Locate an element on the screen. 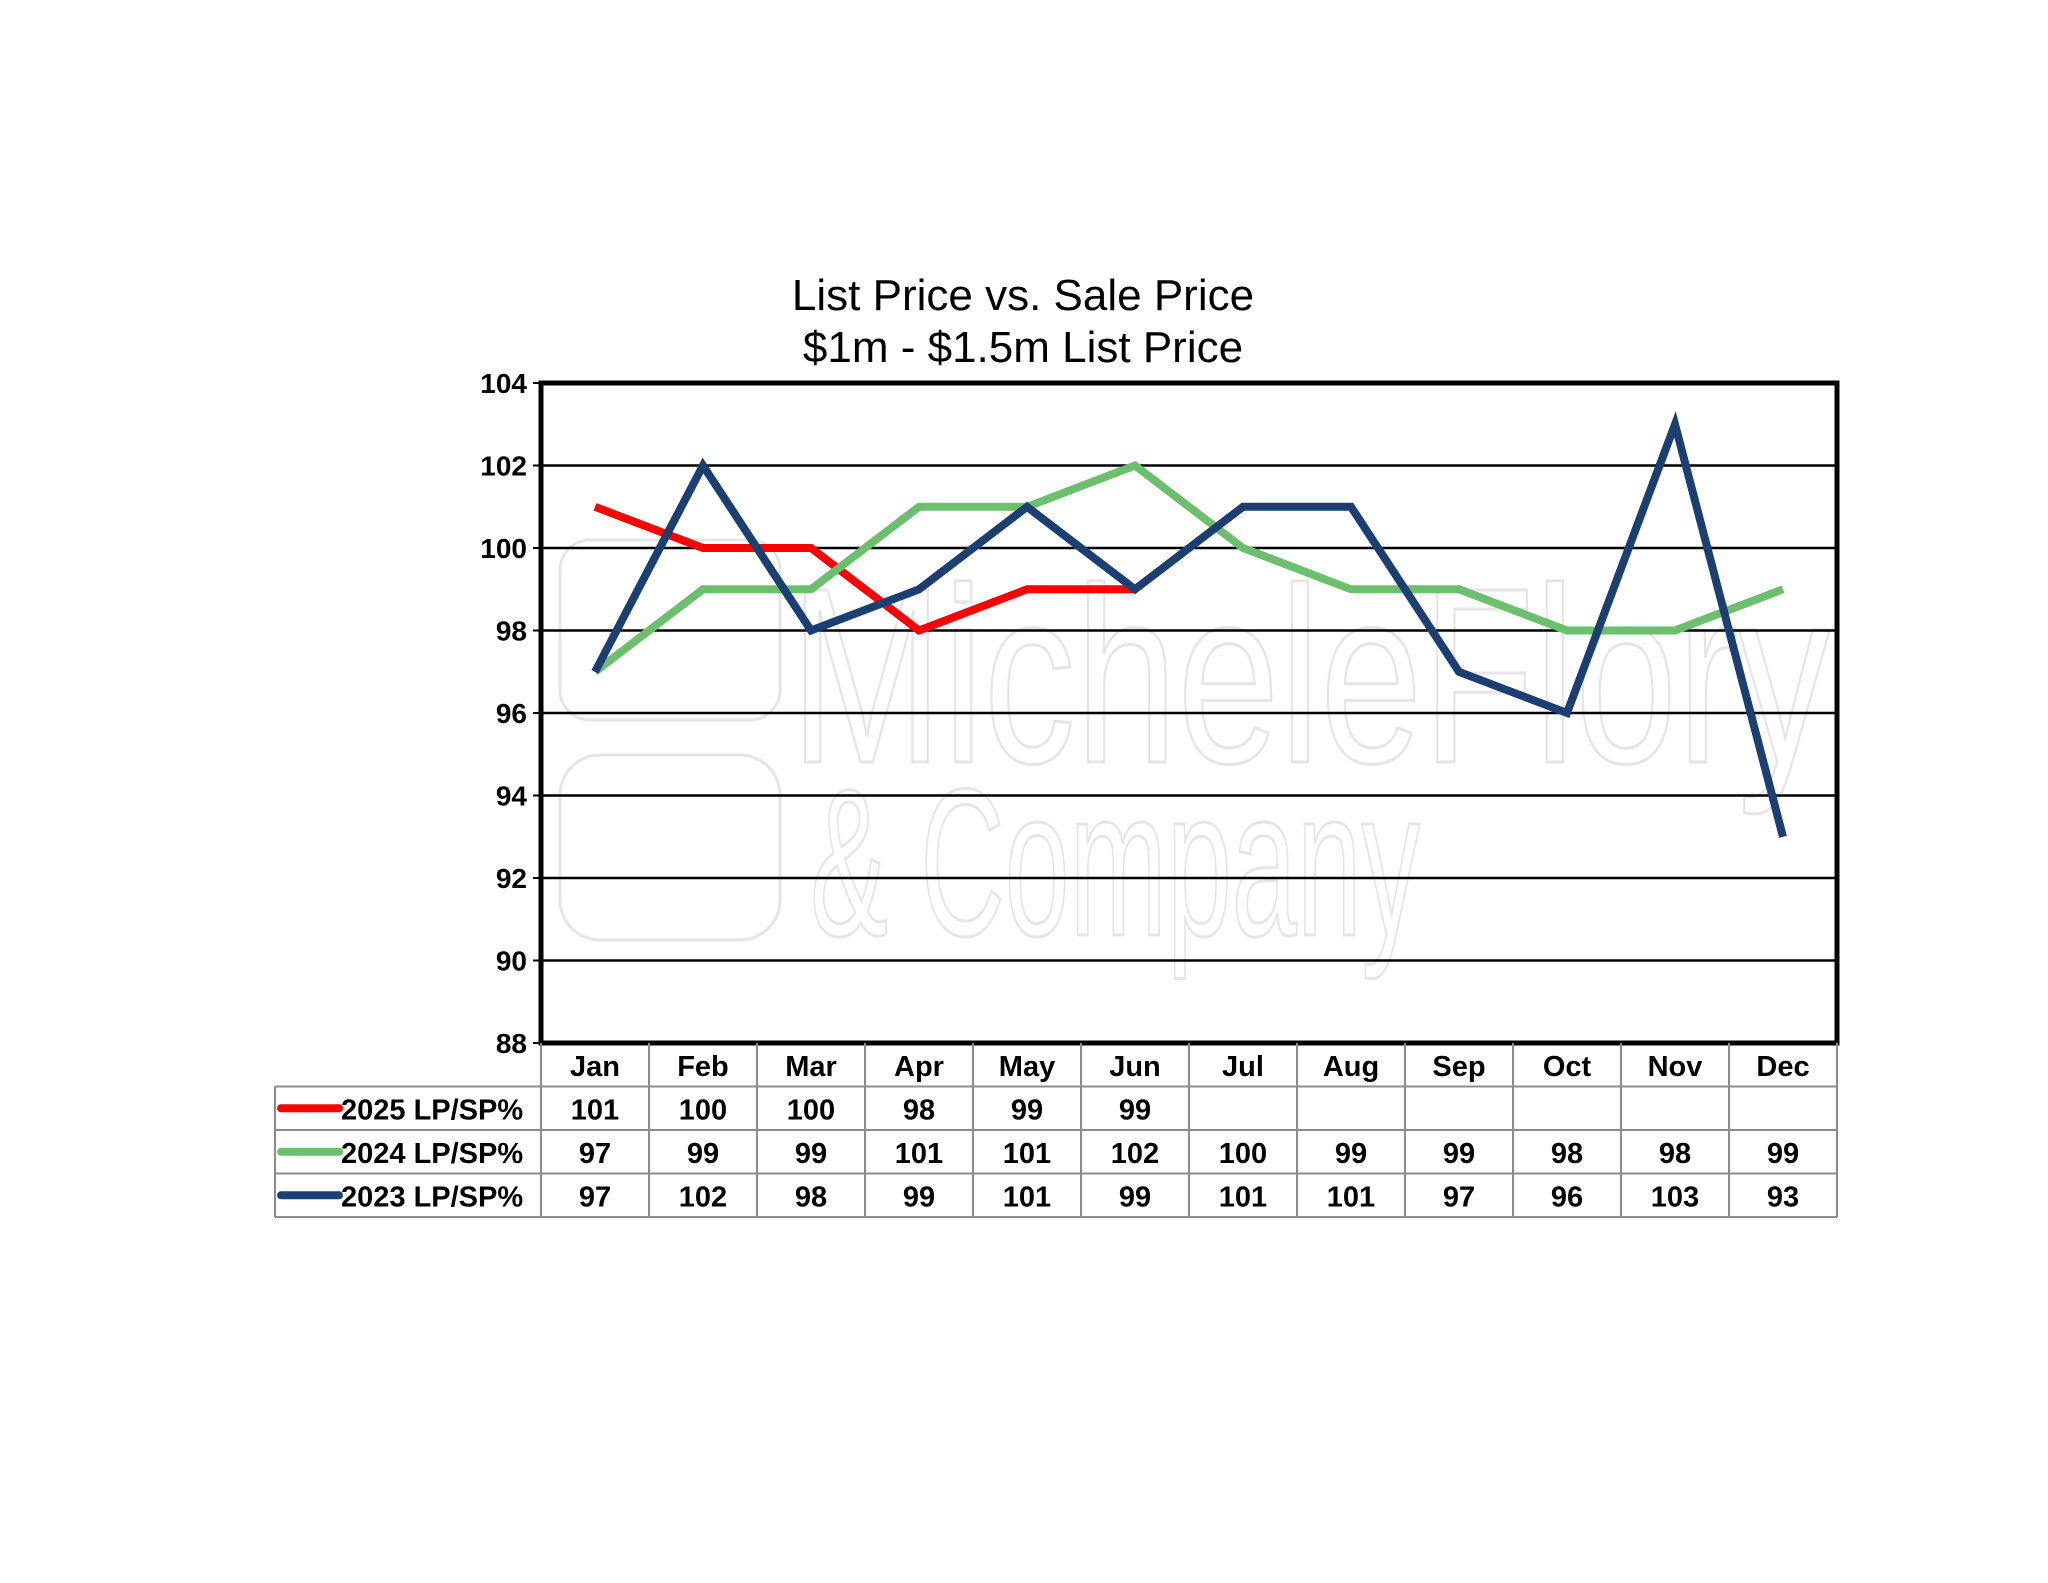 The width and height of the screenshot is (2048, 1583). legend-label: 2023 LP/SP% is located at coordinates (432, 1198).